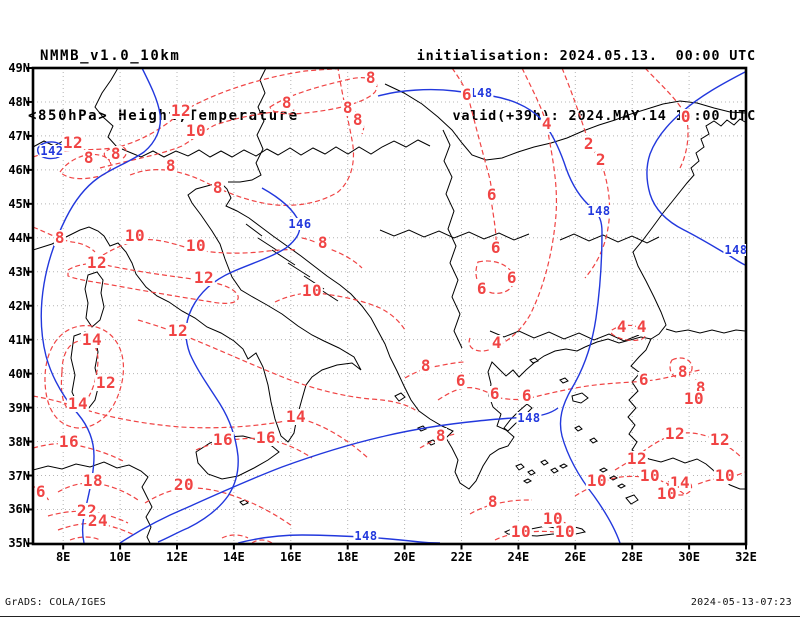  What do you see at coordinates (19, 203) in the screenshot?
I see `y-axis-label: 45N` at bounding box center [19, 203].